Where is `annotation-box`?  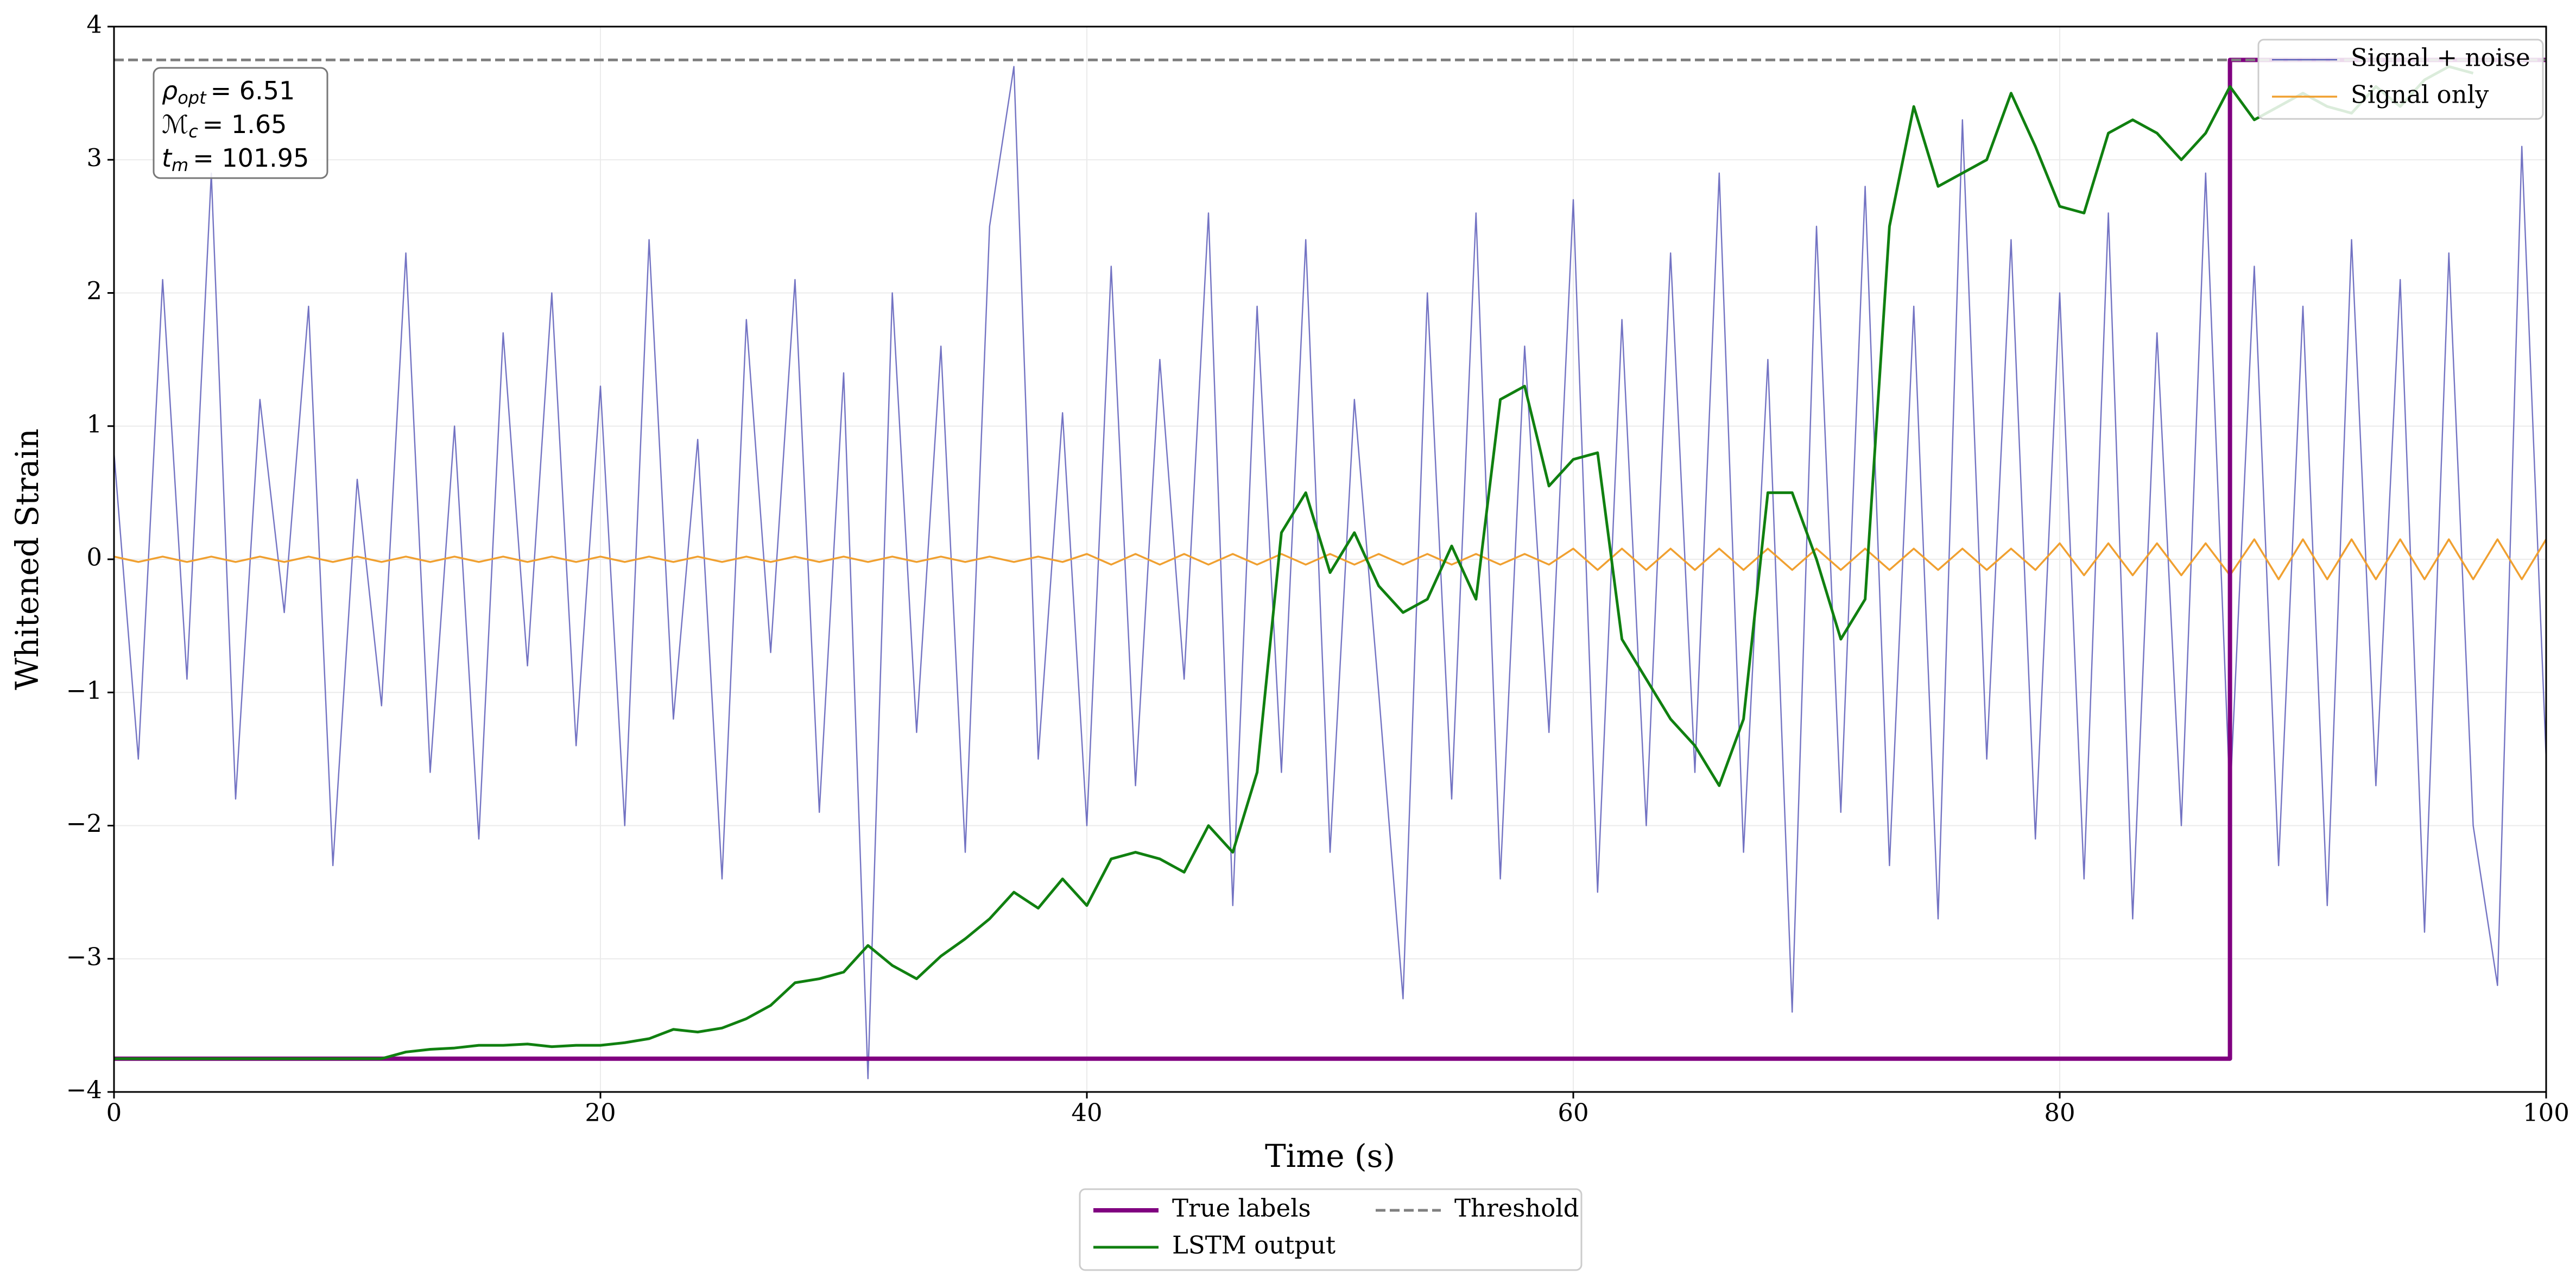 annotation-box is located at coordinates (240, 123).